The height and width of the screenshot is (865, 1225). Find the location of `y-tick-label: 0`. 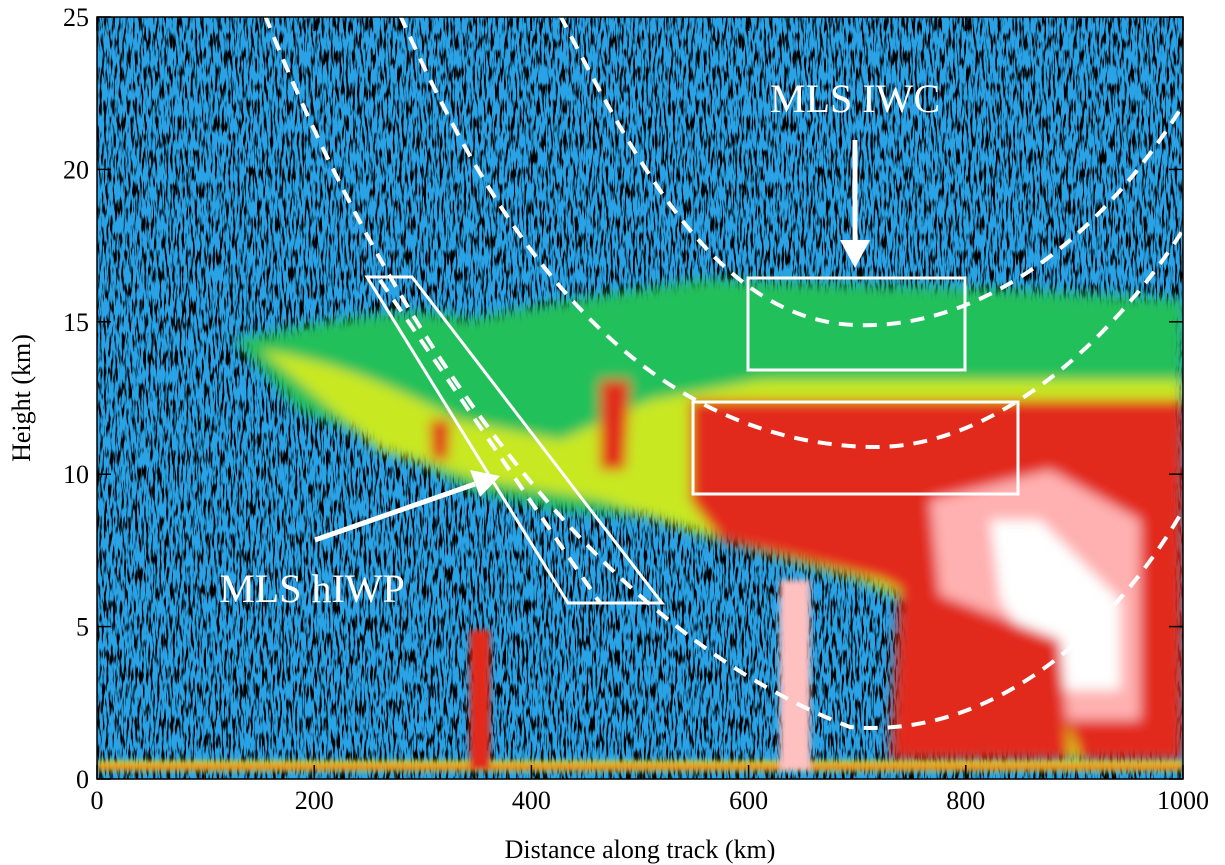

y-tick-label: 0 is located at coordinates (82, 779).